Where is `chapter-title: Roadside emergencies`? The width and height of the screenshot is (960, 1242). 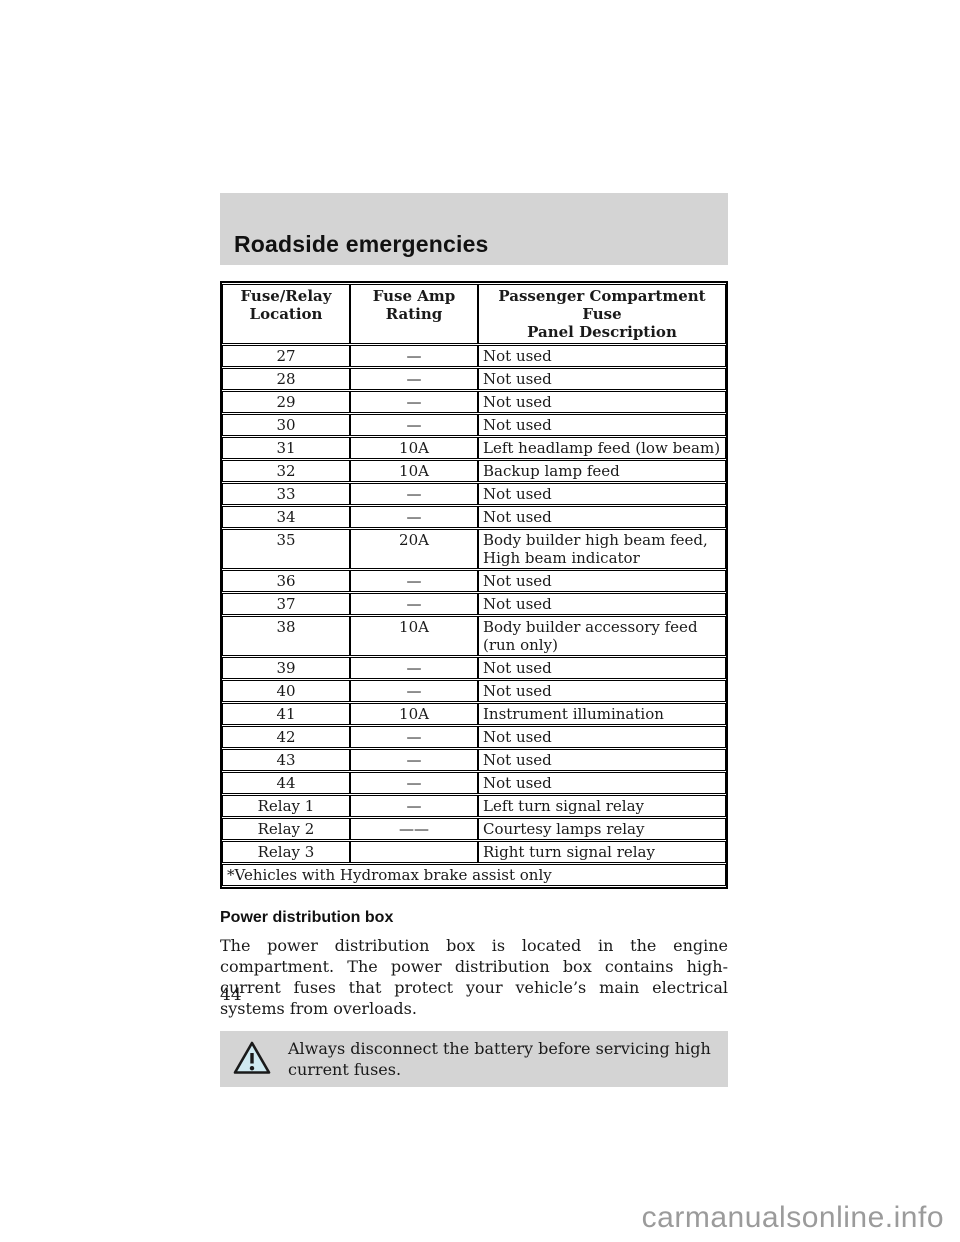
chapter-title: Roadside emergencies is located at coordinates (361, 244).